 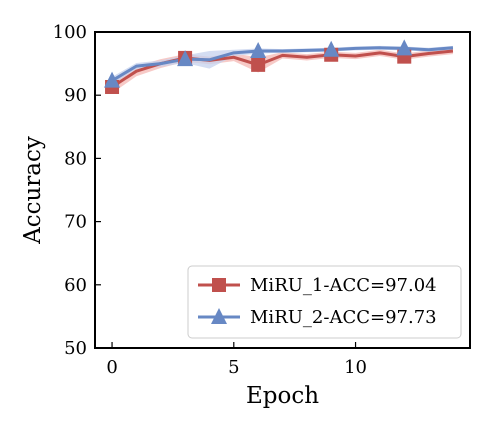 What do you see at coordinates (111, 367) in the screenshot?
I see `x-tick-label: 0` at bounding box center [111, 367].